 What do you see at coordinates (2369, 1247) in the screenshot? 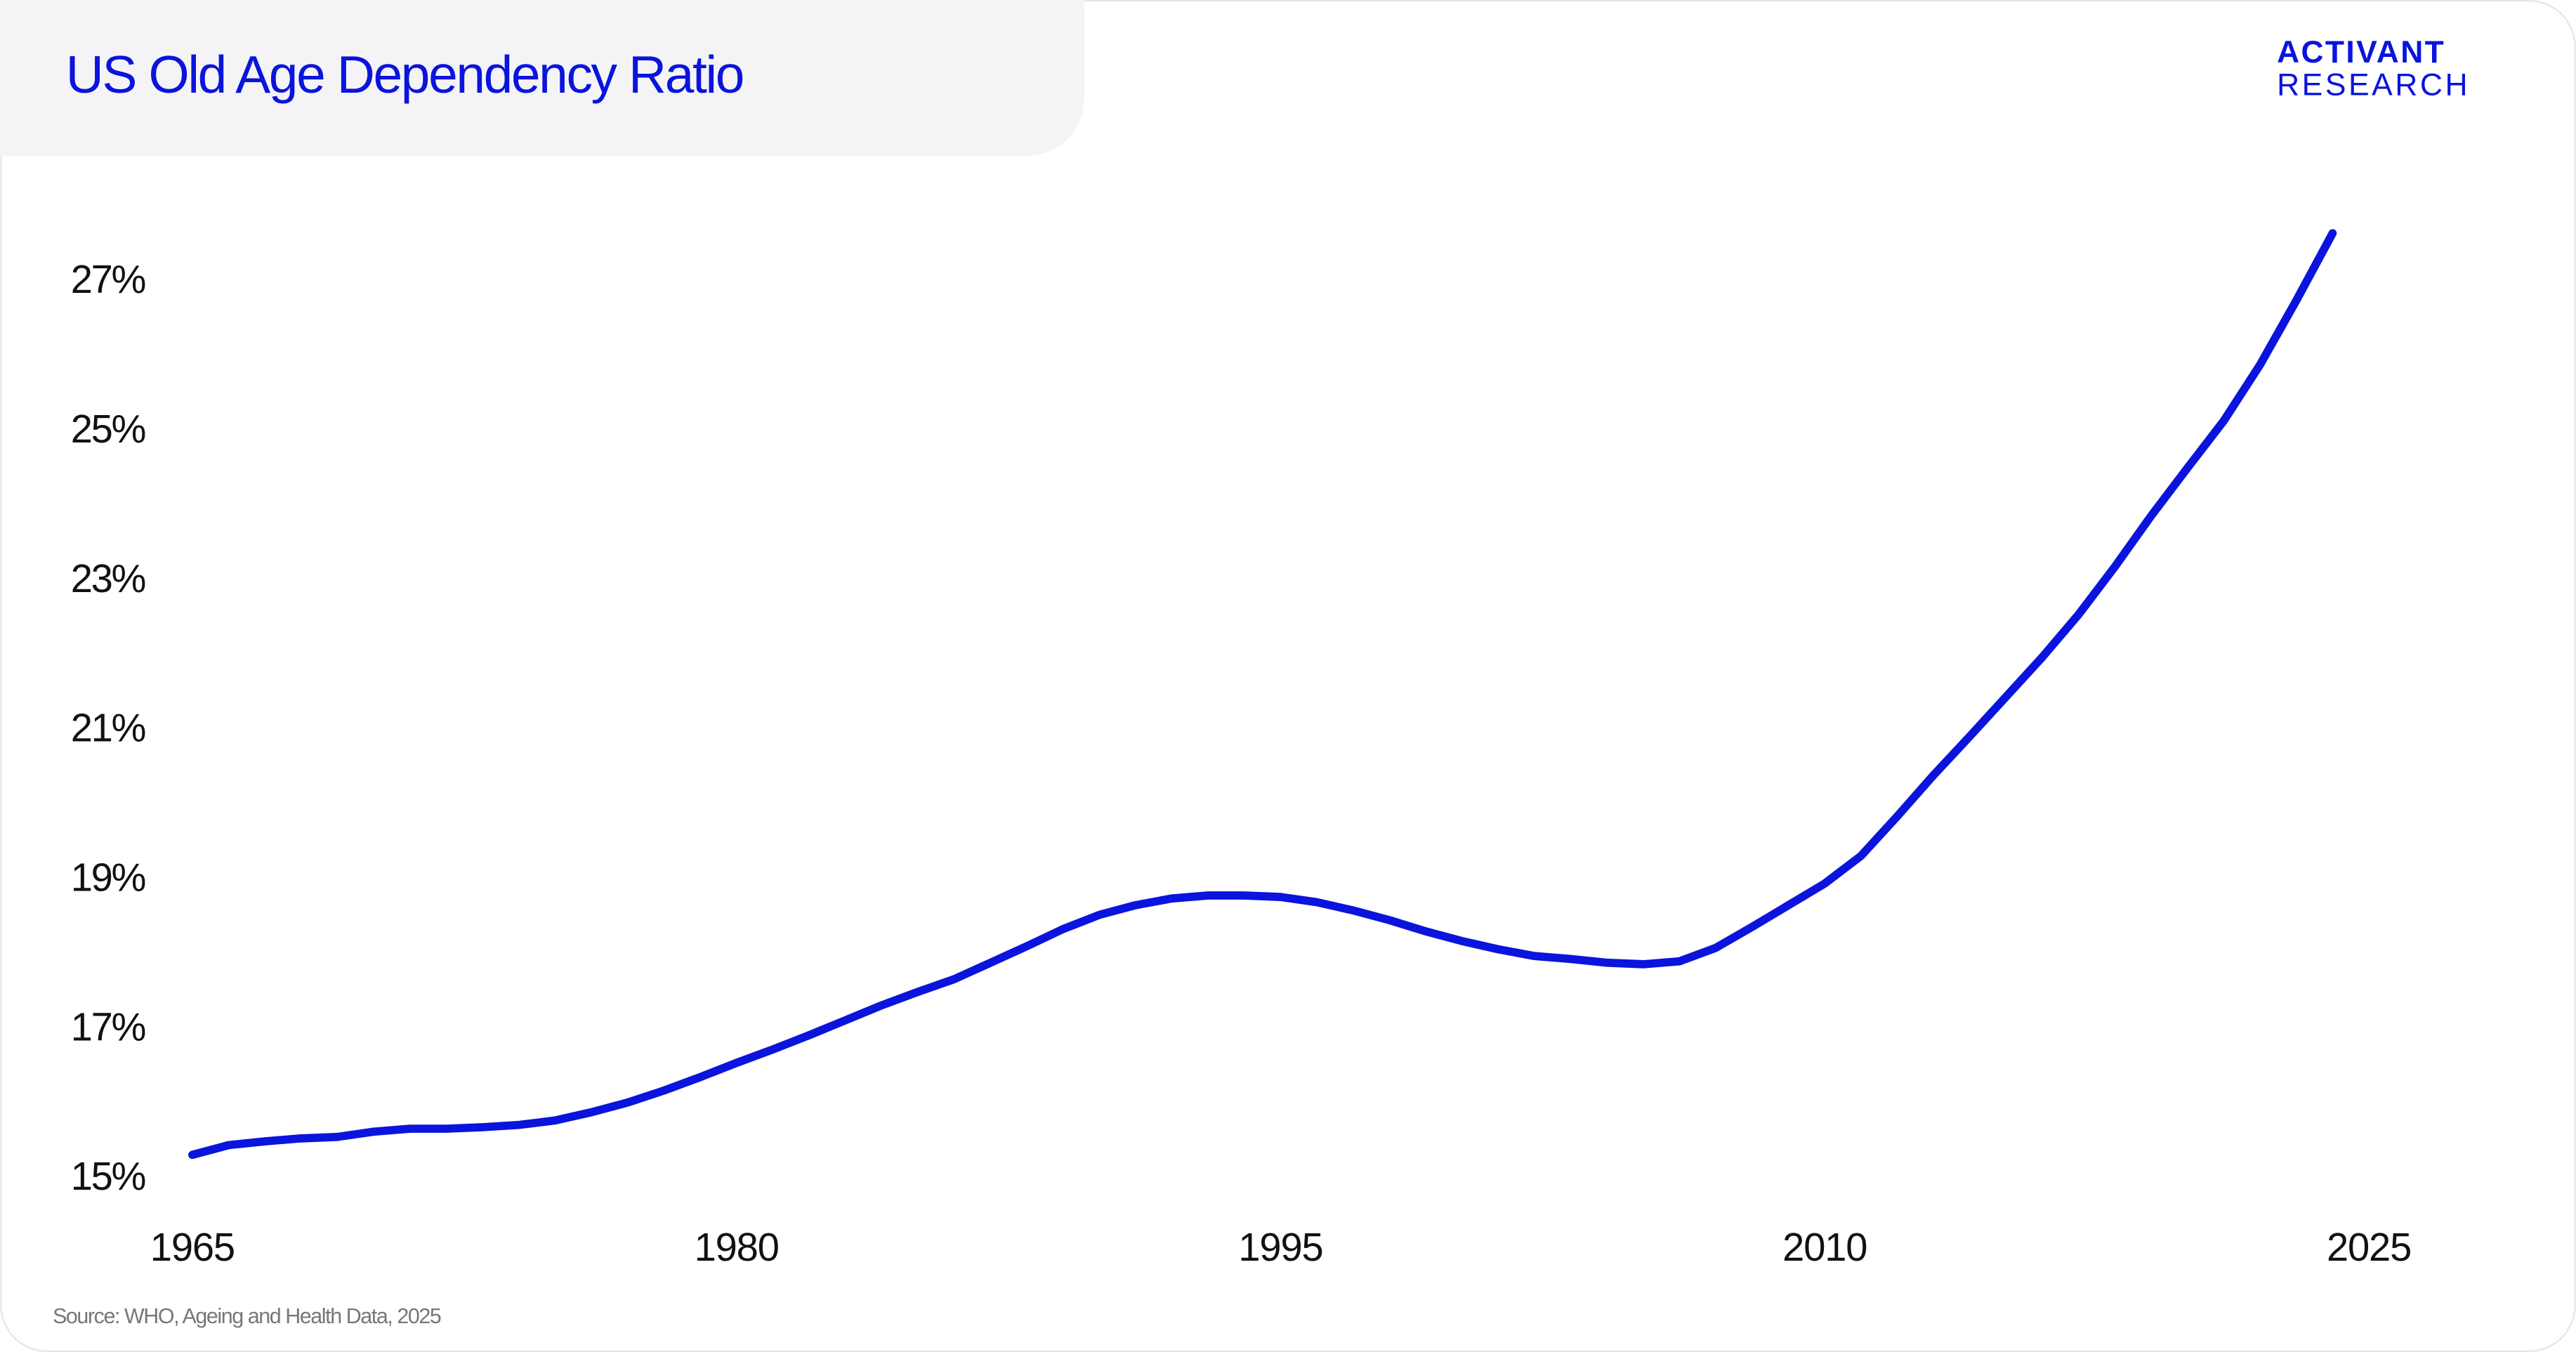
I see `x-tick-label: 2025` at bounding box center [2369, 1247].